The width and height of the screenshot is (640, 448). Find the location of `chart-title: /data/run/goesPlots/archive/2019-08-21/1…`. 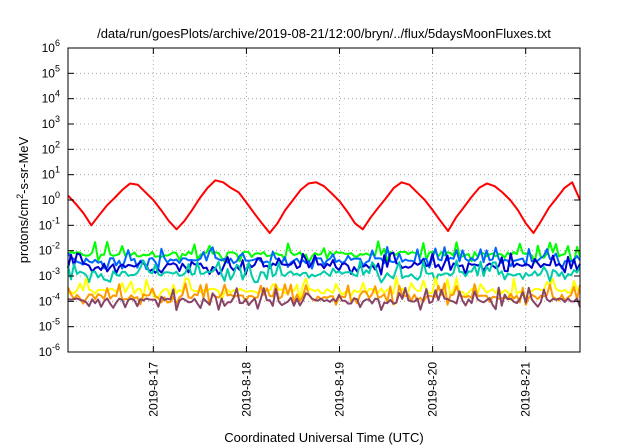

chart-title: /data/run/goesPlots/archive/2019-08-21/1… is located at coordinates (324, 33).